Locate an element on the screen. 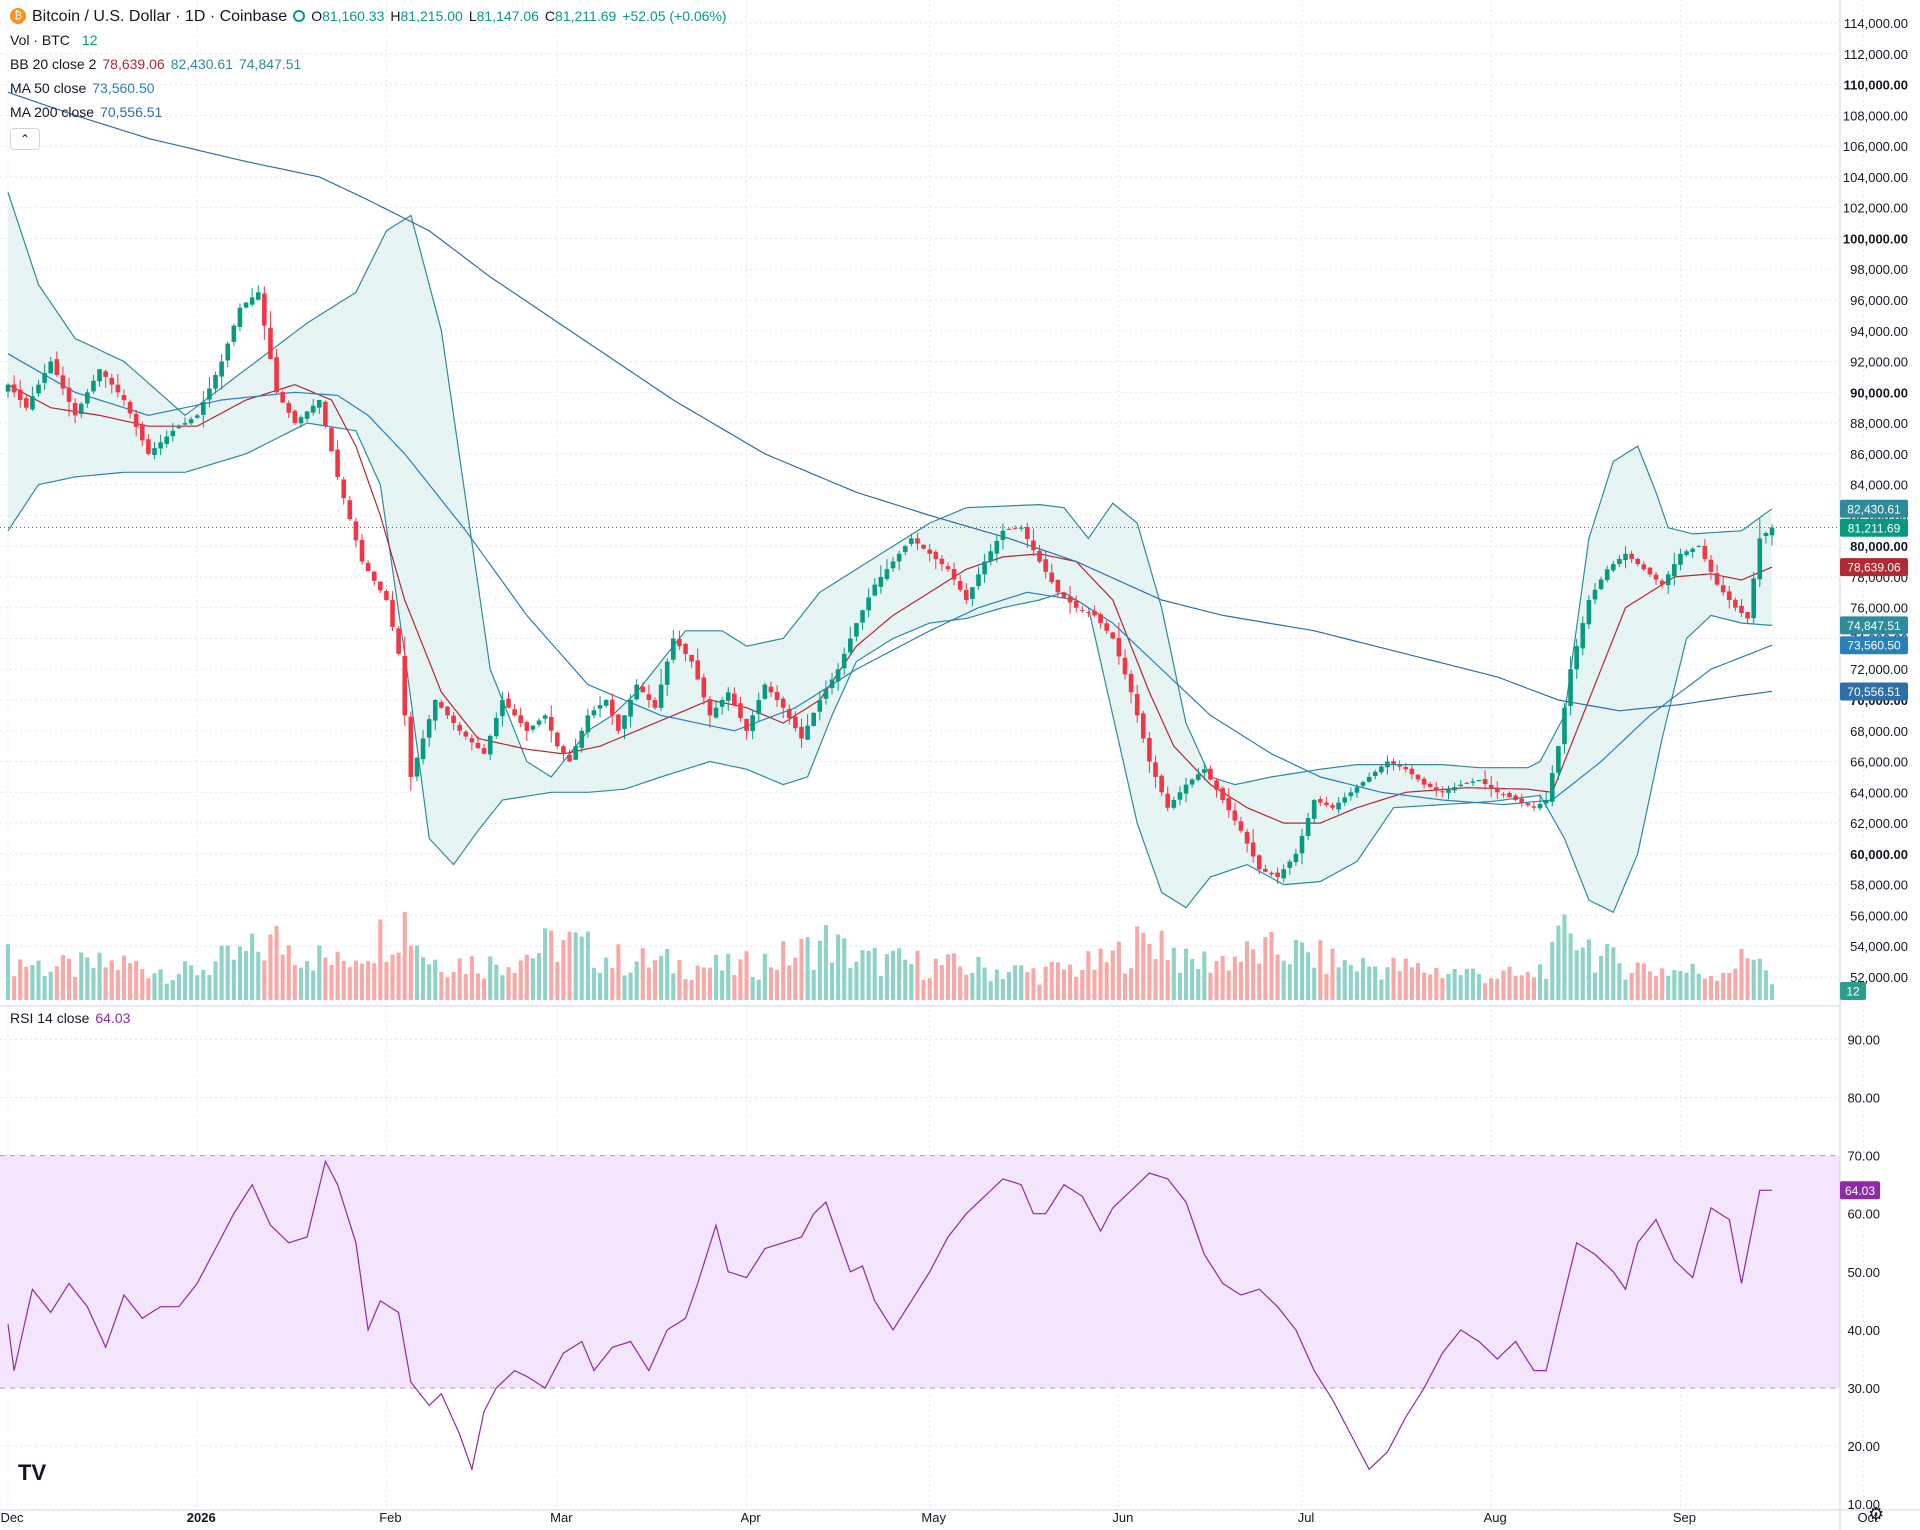 The height and width of the screenshot is (1530, 1920). rsi-tick-label: 40.00 is located at coordinates (1863, 1330).